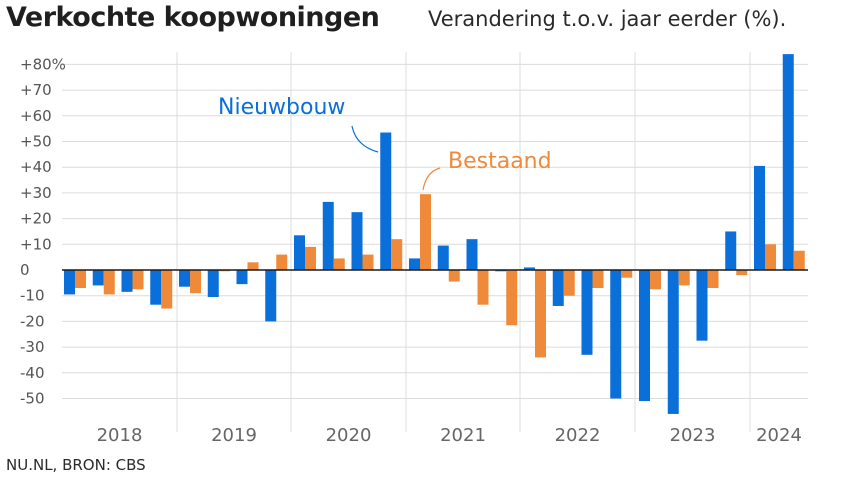  Describe the element at coordinates (32, 321) in the screenshot. I see `y-tick-label: -20` at that location.